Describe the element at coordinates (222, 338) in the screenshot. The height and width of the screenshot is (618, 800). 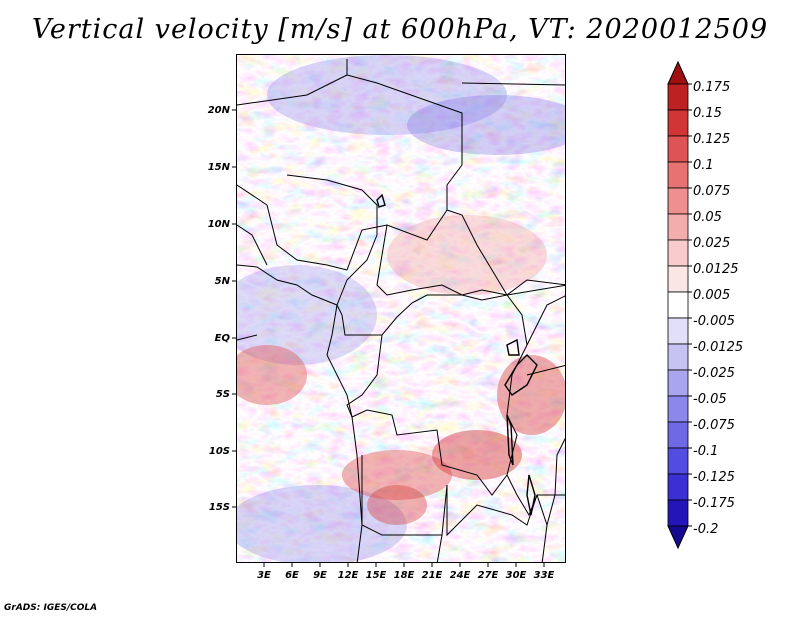
I see `lat-label-eq: EQ` at that location.